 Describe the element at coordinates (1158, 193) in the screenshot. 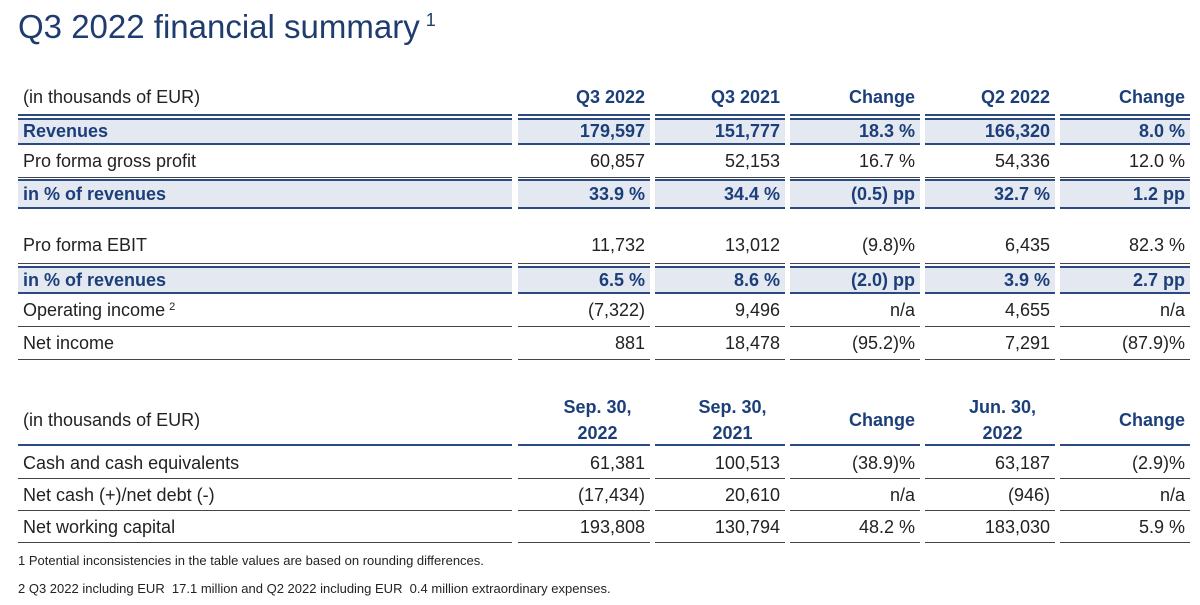

I see `cell-text: 1.2 pp` at that location.